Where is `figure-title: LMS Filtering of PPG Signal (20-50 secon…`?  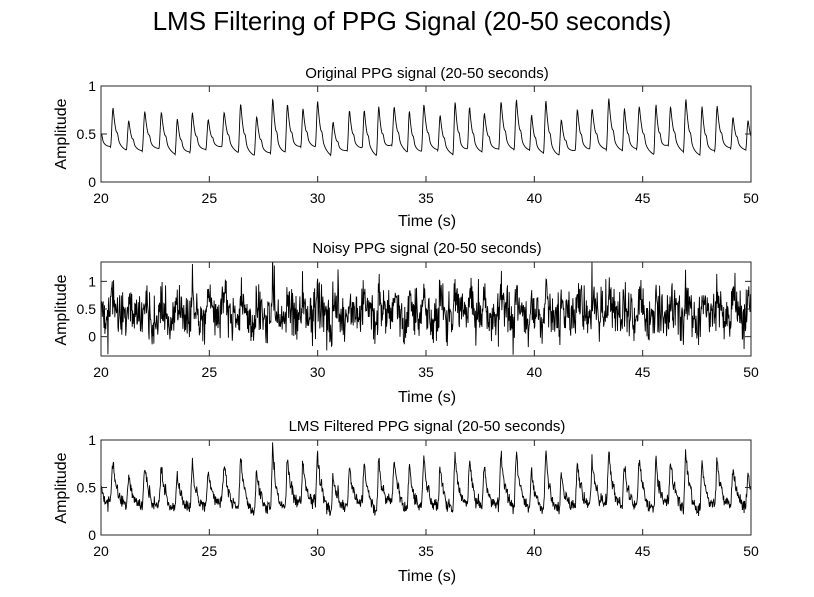
figure-title: LMS Filtering of PPG Signal (20-50 secon… is located at coordinates (412, 21).